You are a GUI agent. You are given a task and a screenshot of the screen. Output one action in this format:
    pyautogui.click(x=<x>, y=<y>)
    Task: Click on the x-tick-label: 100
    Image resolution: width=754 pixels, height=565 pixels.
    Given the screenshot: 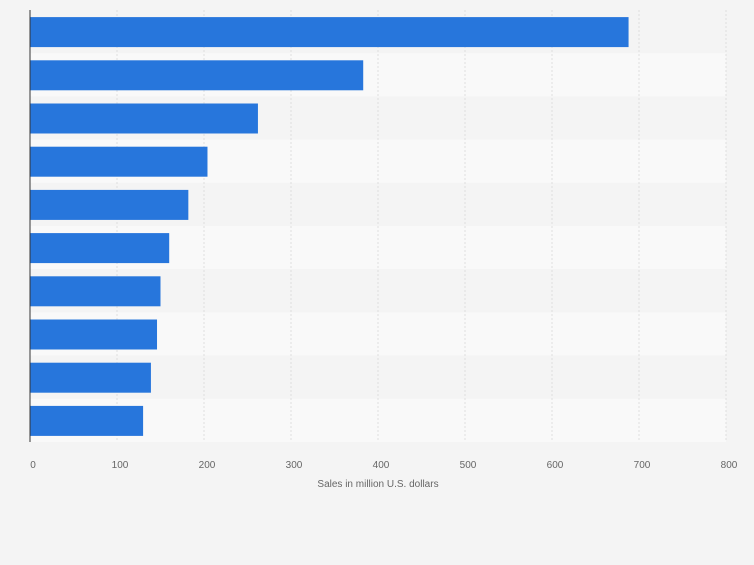 What is the action you would take?
    pyautogui.click(x=120, y=465)
    